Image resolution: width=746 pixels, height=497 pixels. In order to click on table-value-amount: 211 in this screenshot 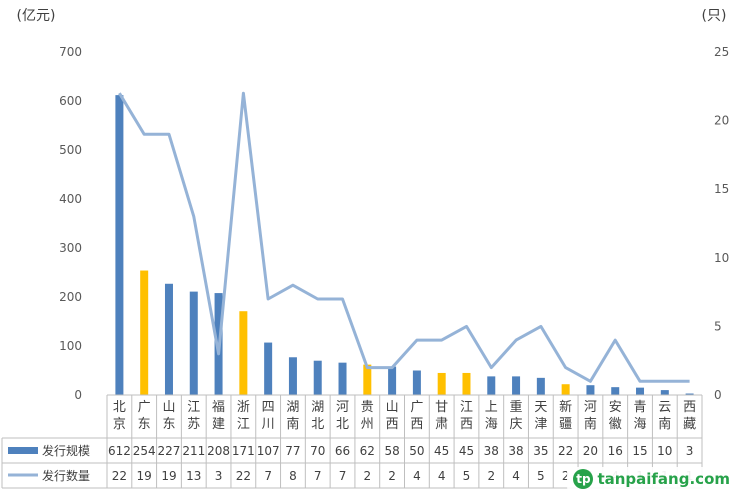, I will do `click(193, 451)`.